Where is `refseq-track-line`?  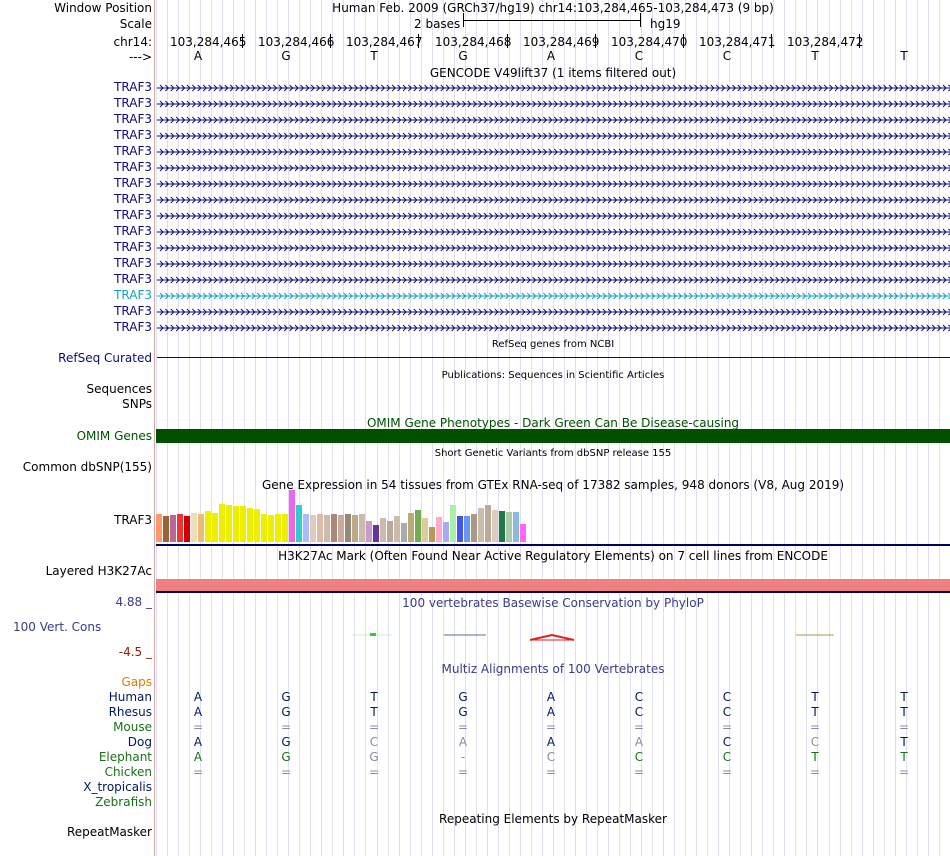
refseq-track-line is located at coordinates (553, 357).